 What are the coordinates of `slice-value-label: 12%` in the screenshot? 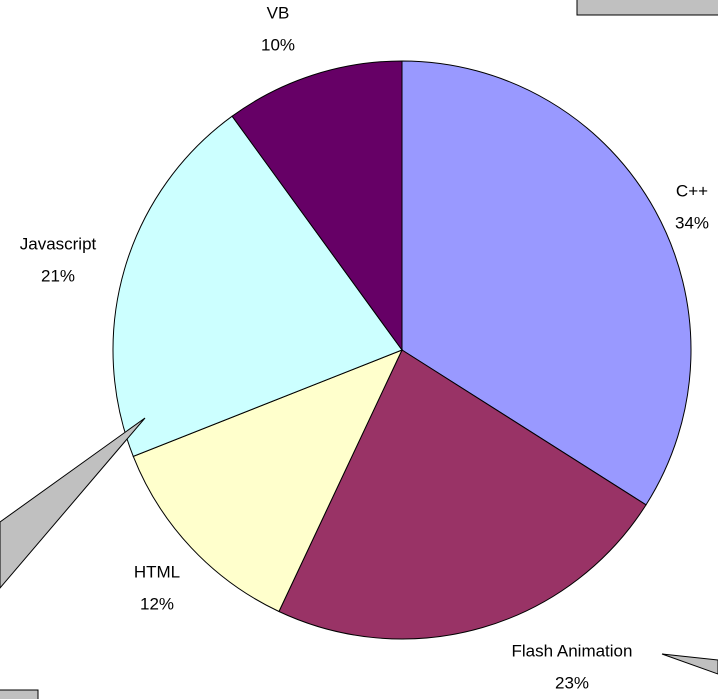 It's located at (157, 603).